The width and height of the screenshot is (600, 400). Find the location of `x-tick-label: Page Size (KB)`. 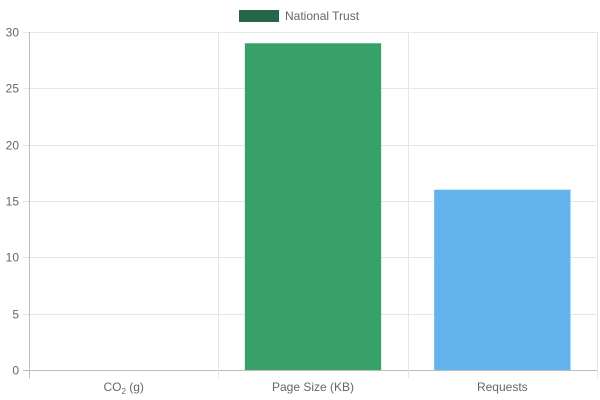

x-tick-label: Page Size (KB) is located at coordinates (313, 387).